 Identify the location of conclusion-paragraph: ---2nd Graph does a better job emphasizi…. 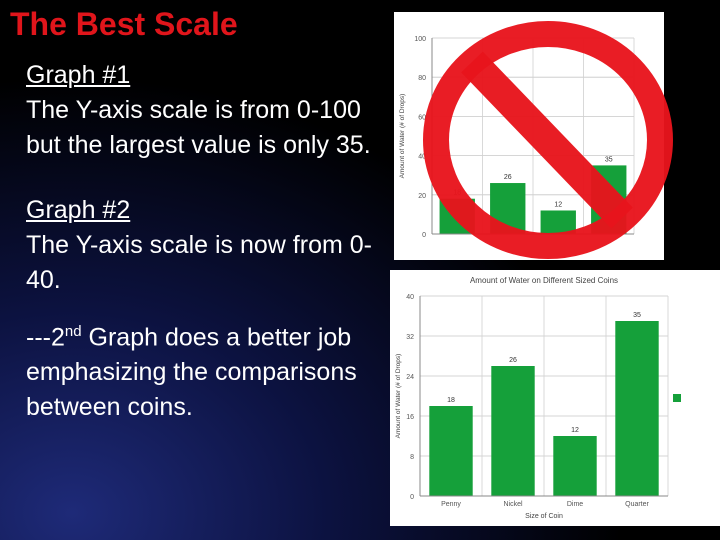
(206, 369).